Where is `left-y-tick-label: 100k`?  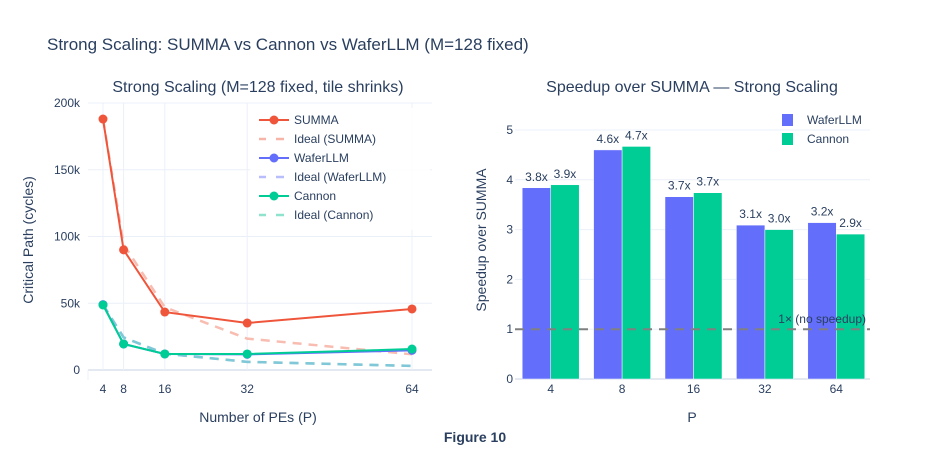 left-y-tick-label: 100k is located at coordinates (67, 237).